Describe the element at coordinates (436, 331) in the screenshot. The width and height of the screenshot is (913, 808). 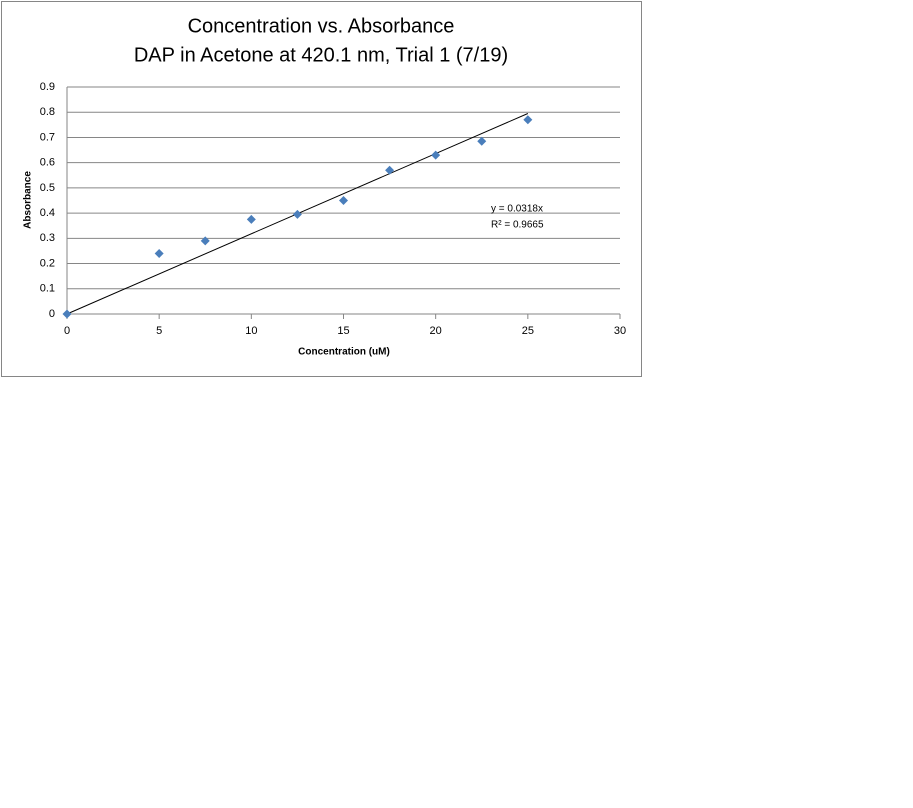
I see `x-tick-label: 20` at that location.